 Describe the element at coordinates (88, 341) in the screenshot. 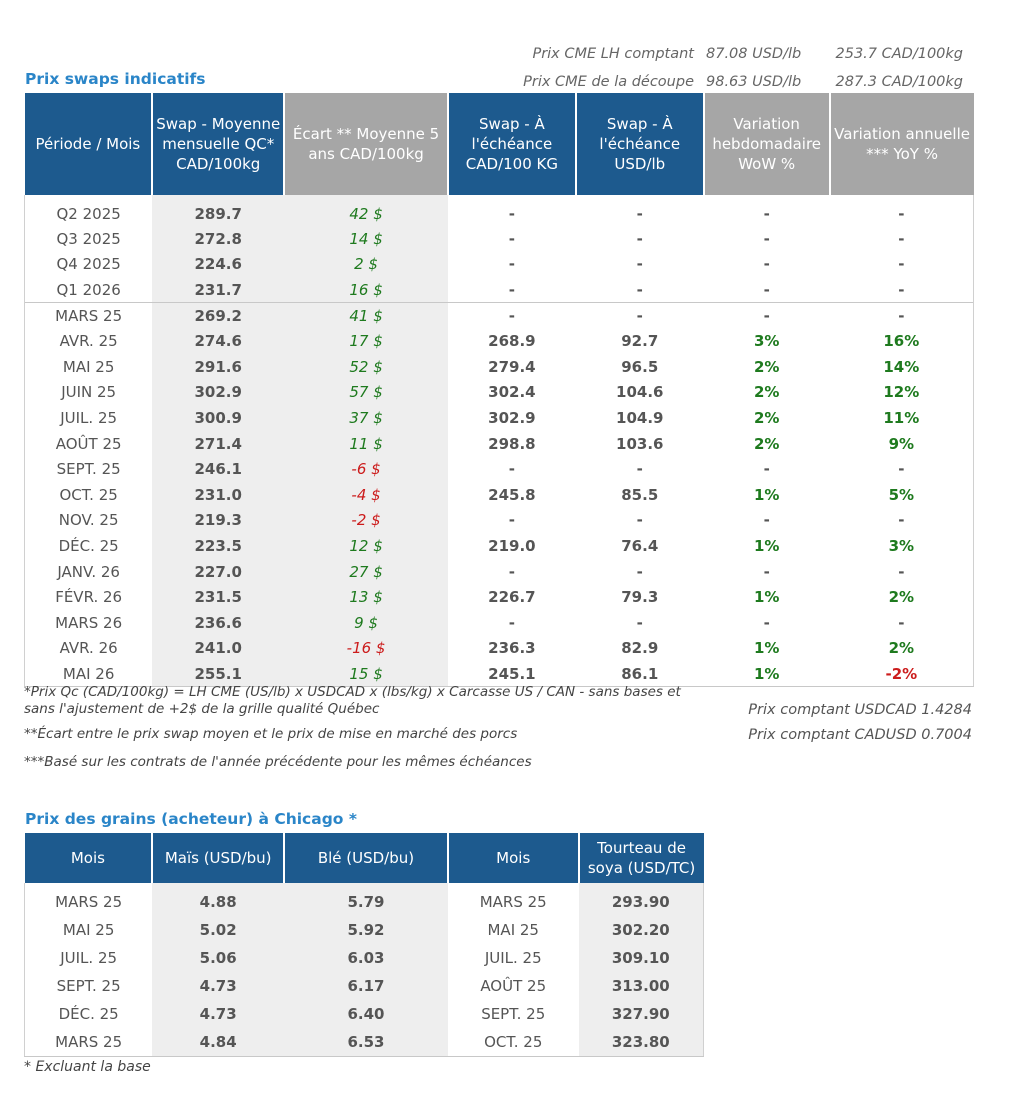

I see `swaps-cell-period: AVR. 25` at that location.